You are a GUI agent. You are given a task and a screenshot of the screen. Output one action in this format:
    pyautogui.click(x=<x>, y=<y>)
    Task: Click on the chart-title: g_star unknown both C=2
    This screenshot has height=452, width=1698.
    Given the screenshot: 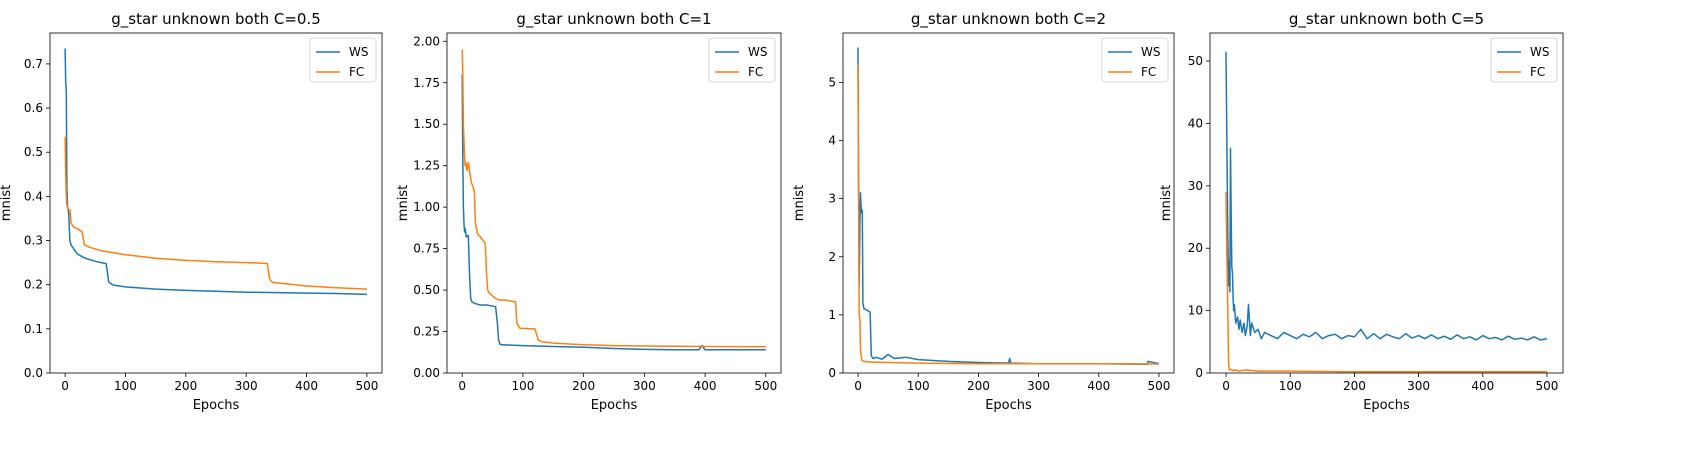 What is the action you would take?
    pyautogui.click(x=1008, y=19)
    